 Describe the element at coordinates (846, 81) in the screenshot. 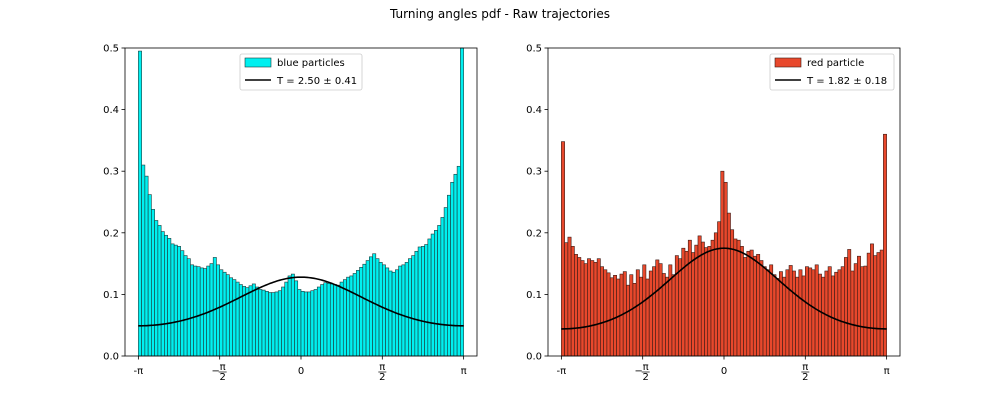

I see `legend-label-curve: T = 1.82 ± 0.18` at that location.